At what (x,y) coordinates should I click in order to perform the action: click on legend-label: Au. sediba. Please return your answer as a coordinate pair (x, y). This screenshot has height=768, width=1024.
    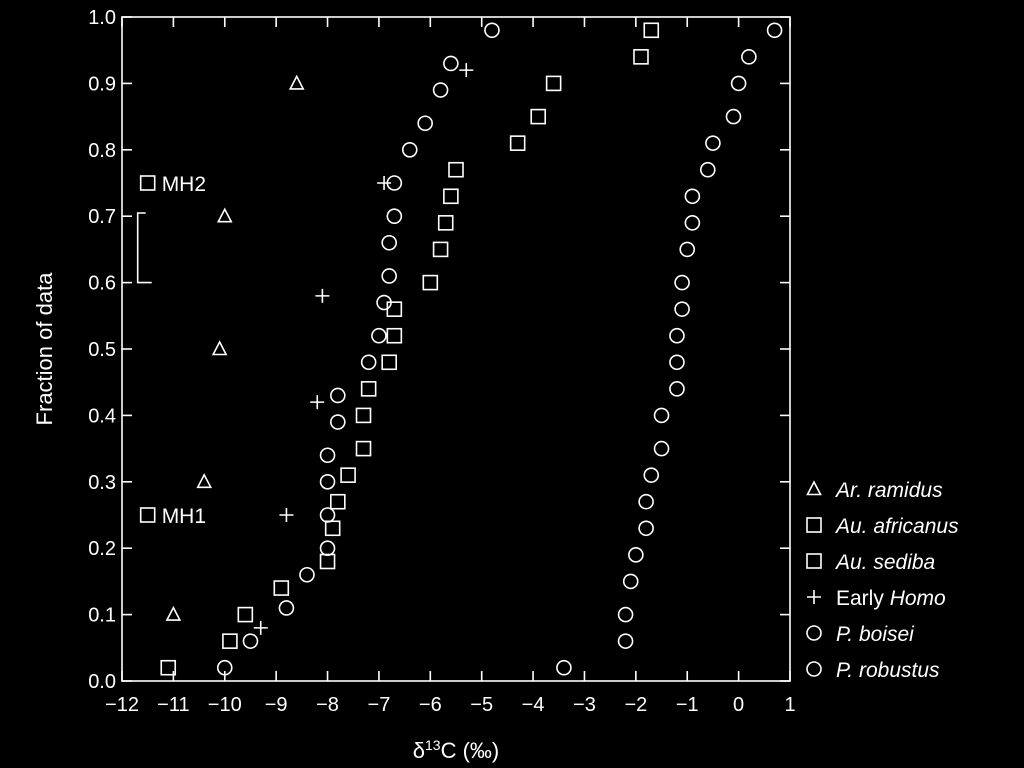
    Looking at the image, I should click on (884, 562).